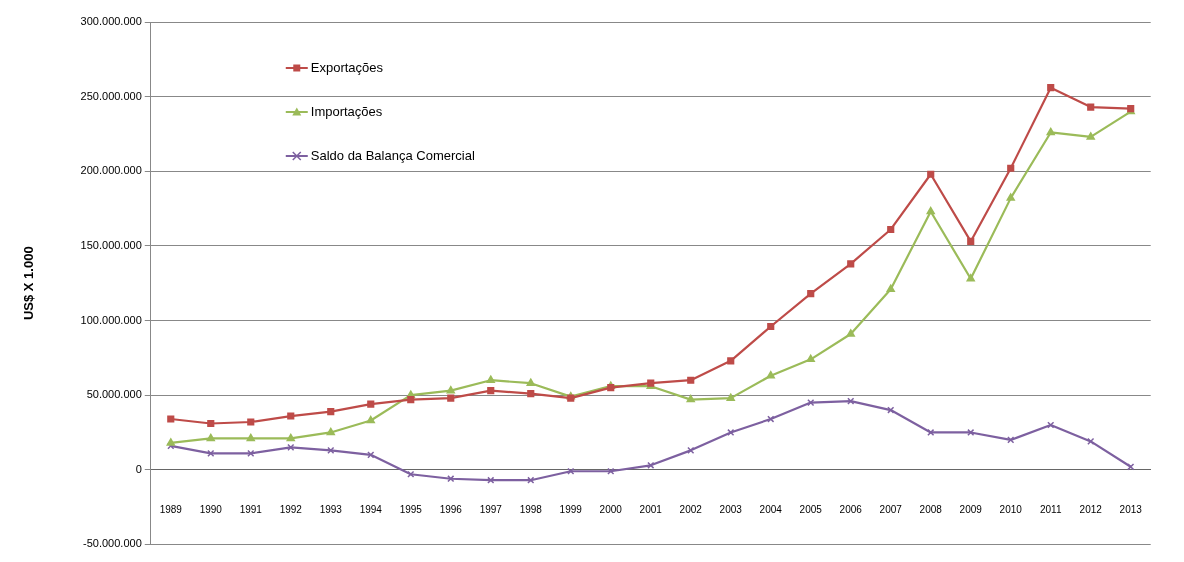 This screenshot has width=1184, height=562. I want to click on x-tick-label: 1993, so click(331, 509).